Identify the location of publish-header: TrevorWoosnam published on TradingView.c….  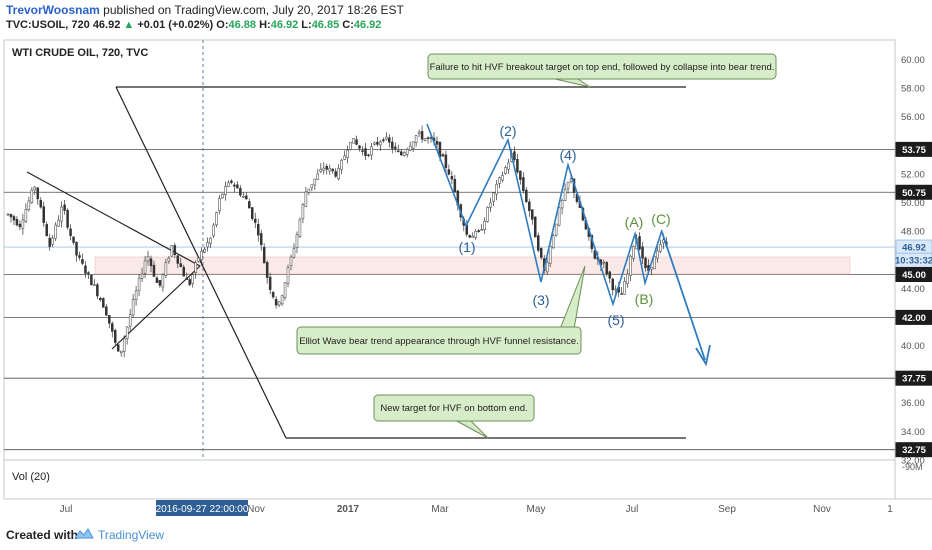
(466, 18).